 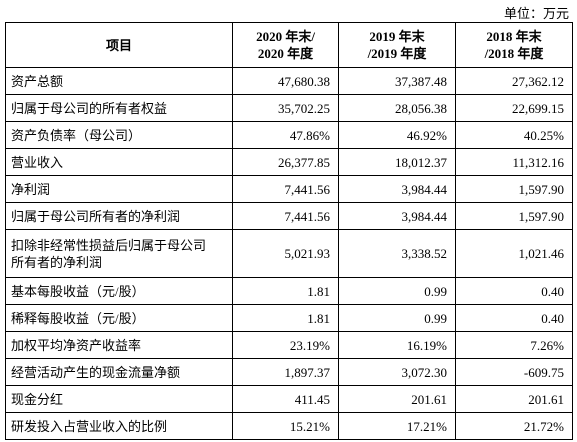 What do you see at coordinates (397, 45) in the screenshot?
I see `header-cell: 2019 年末/2019 年度` at bounding box center [397, 45].